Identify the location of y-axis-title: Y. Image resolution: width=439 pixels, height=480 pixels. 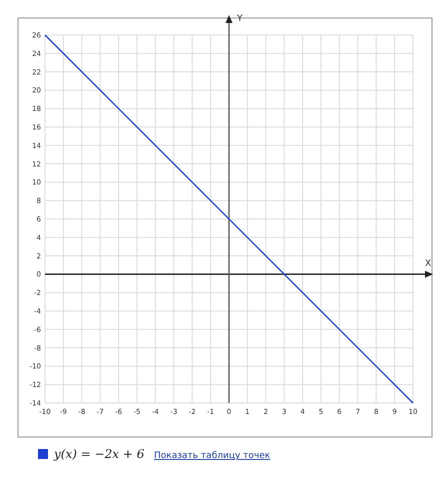
(239, 19).